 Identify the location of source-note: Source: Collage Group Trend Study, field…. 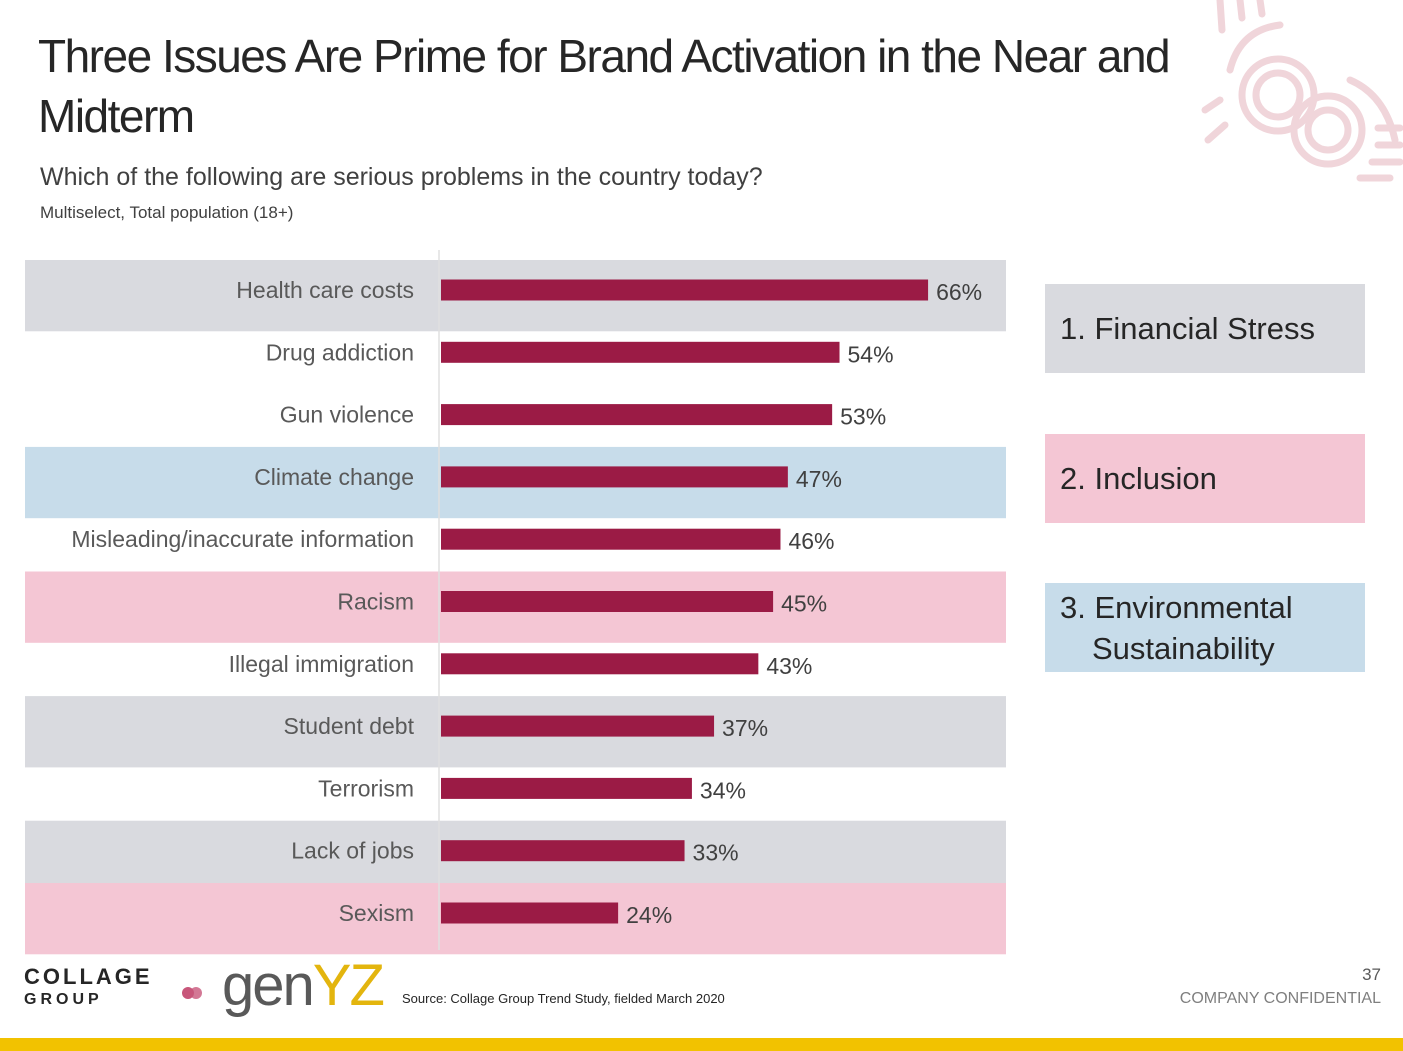
(563, 998).